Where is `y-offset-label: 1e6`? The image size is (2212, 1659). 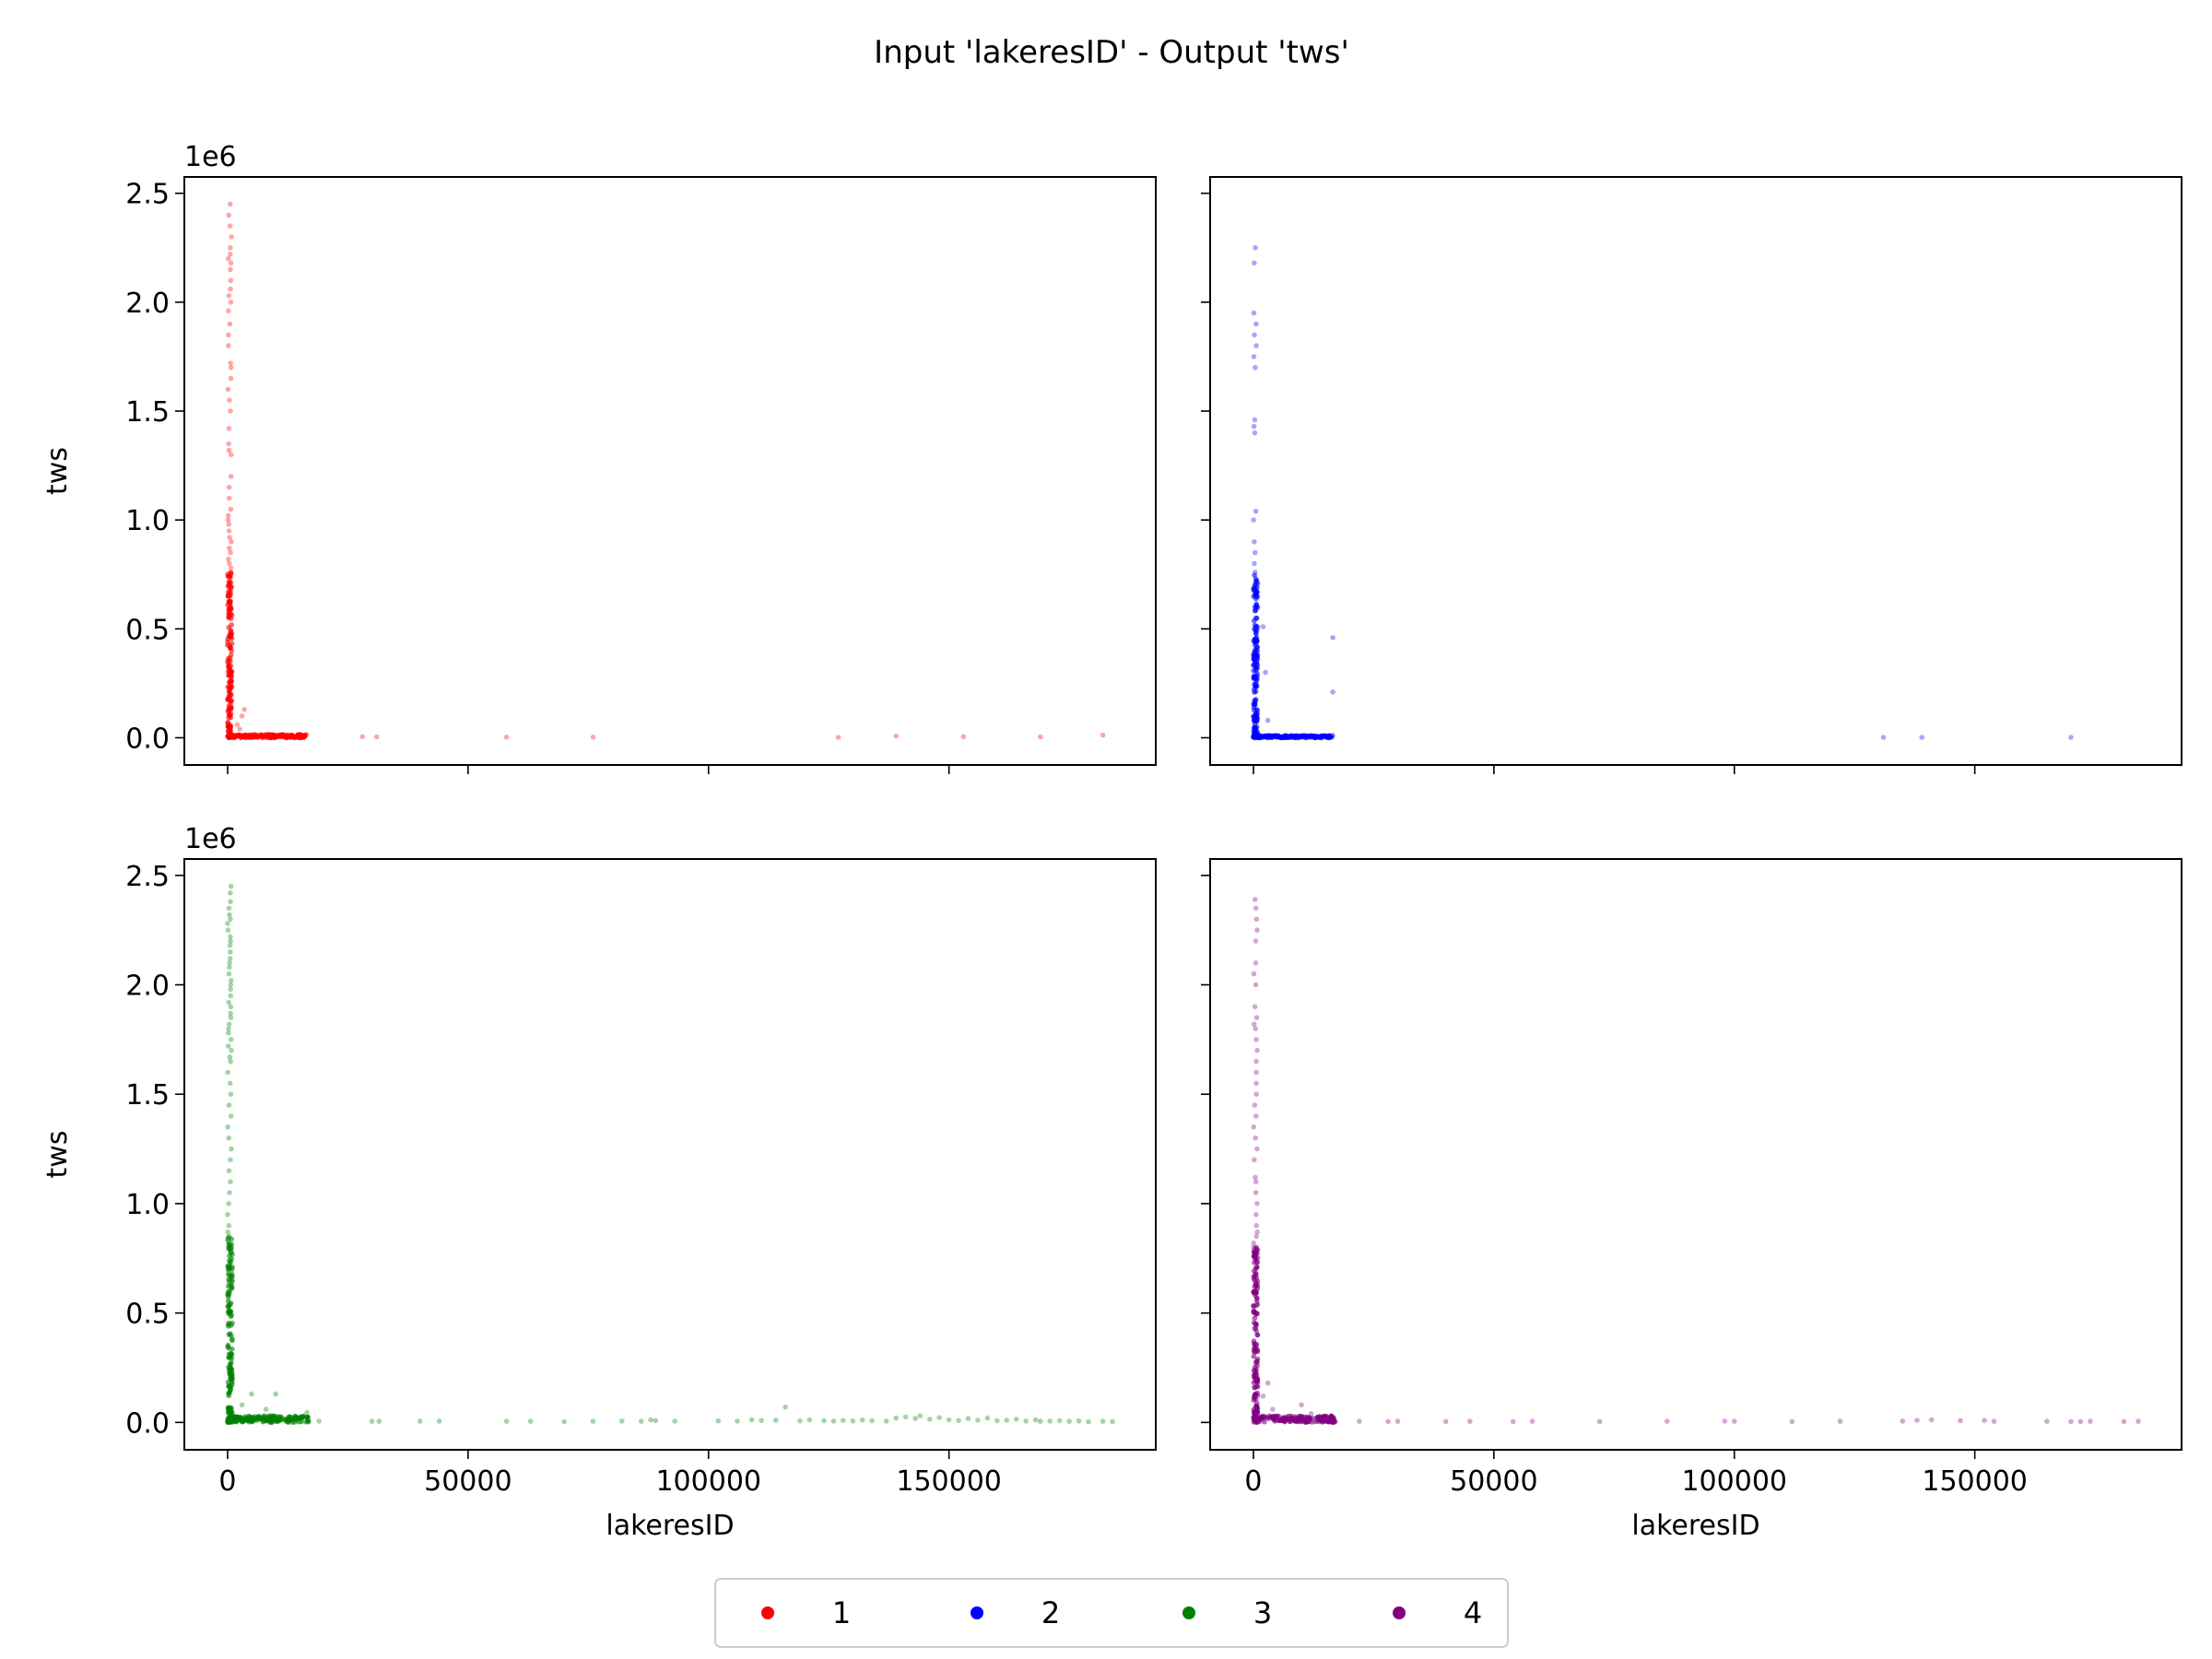
y-offset-label: 1e6 is located at coordinates (210, 157).